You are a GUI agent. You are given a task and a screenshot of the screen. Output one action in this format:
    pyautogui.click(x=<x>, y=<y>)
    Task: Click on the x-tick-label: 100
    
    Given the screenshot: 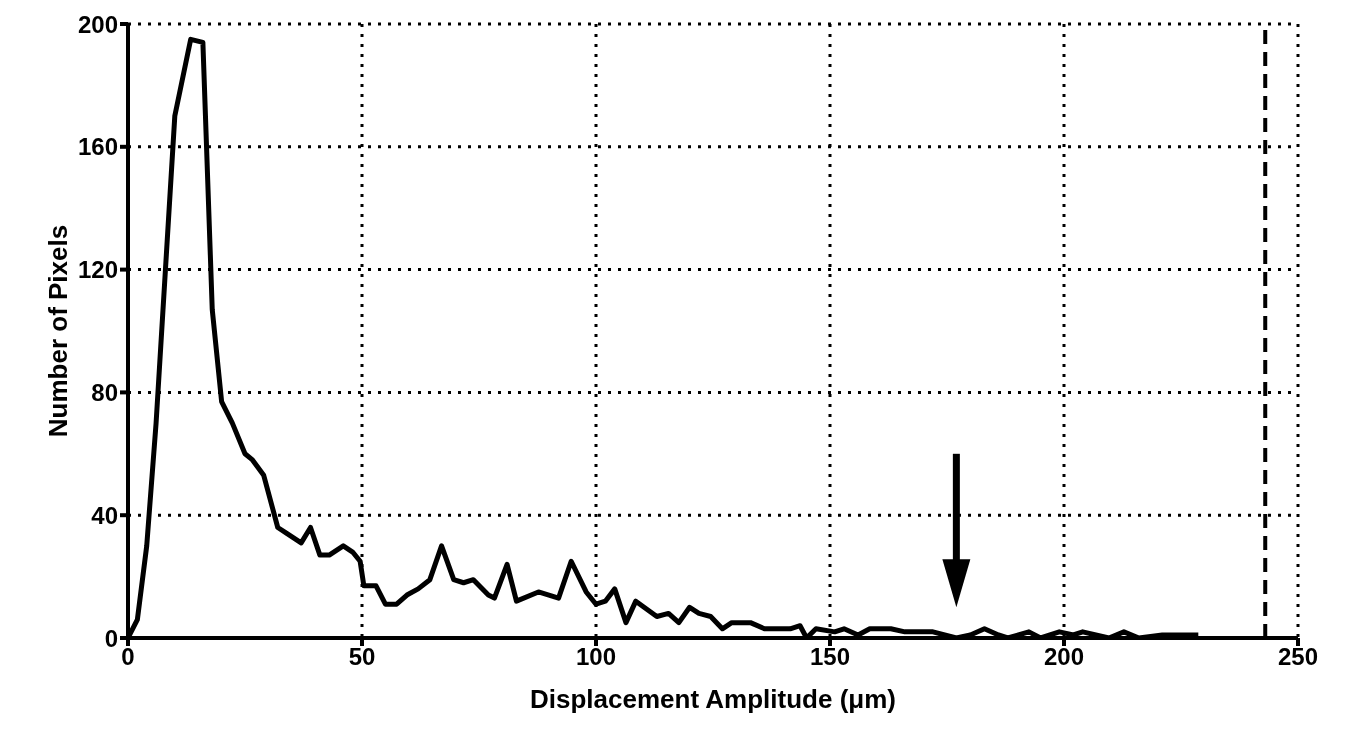 What is the action you would take?
    pyautogui.click(x=596, y=657)
    